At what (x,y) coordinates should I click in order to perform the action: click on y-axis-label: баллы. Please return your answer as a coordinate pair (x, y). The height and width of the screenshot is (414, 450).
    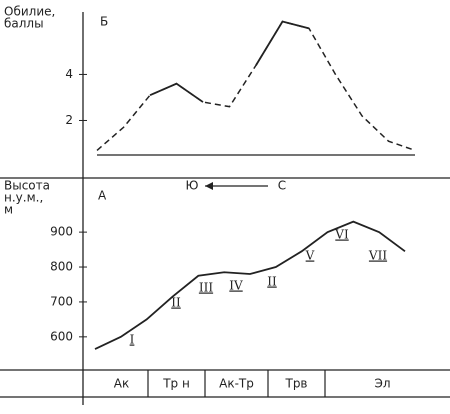
    Looking at the image, I should click on (24, 24).